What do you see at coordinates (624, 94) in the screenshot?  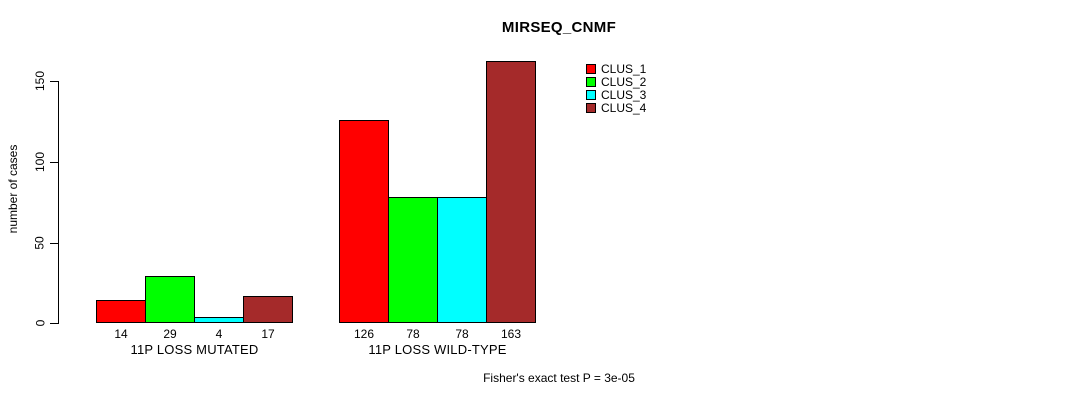 I see `legend-label: CLUS_3` at bounding box center [624, 94].